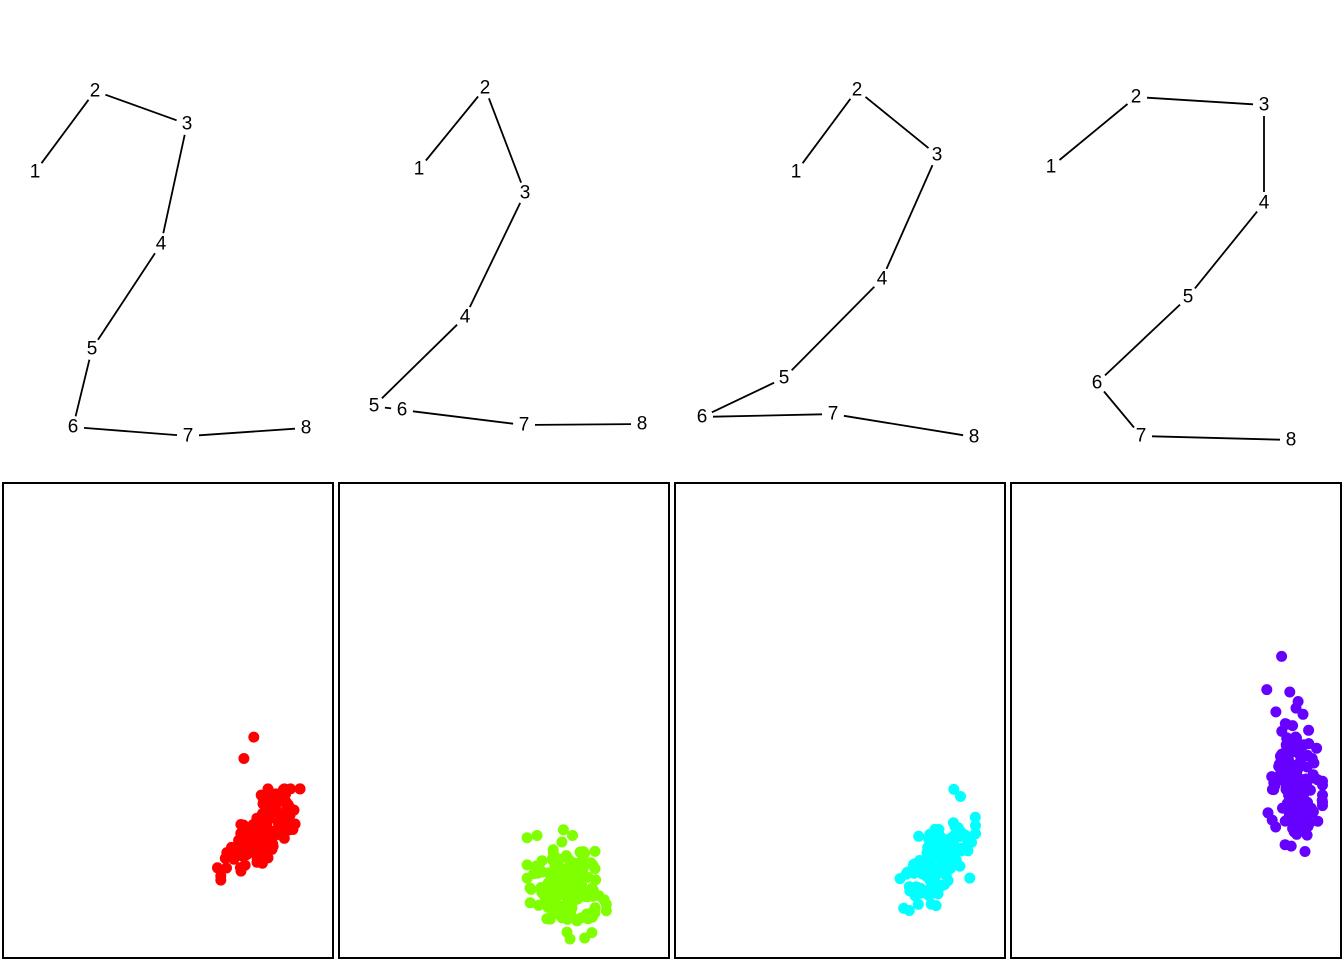 Image resolution: width=1344 pixels, height=960 pixels. I want to click on shape-plot-4: 1 2 3 4 5 6 7 8, so click(1171, 269).